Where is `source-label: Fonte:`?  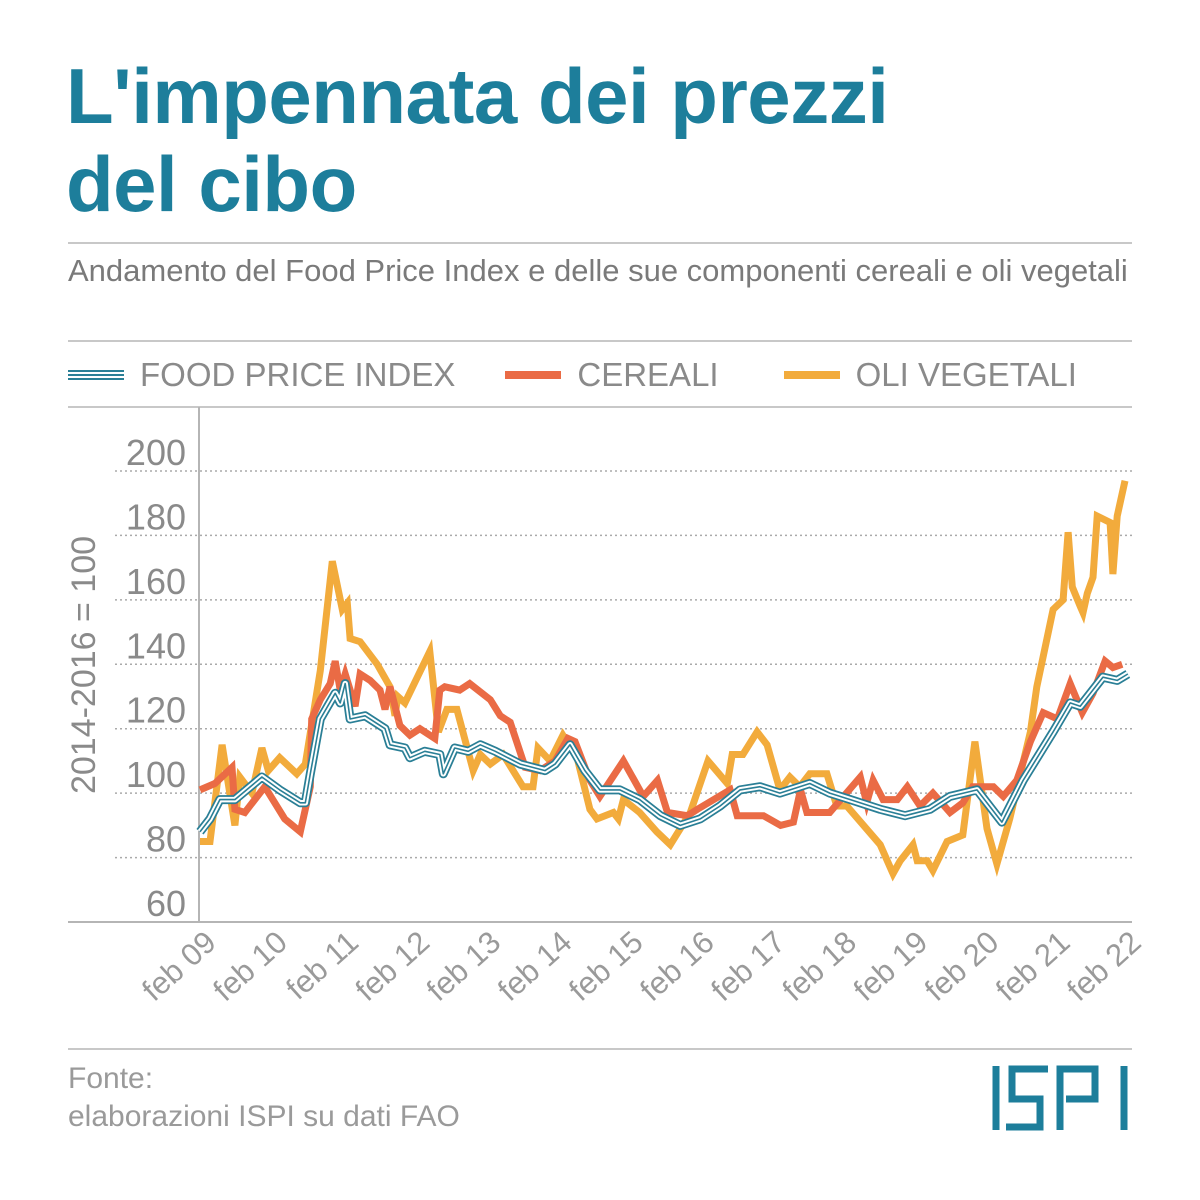
source-label: Fonte: is located at coordinates (111, 1078).